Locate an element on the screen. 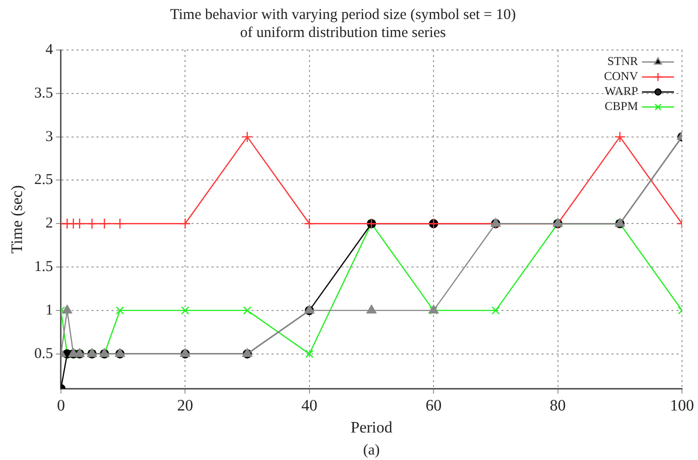 The width and height of the screenshot is (698, 460). x-tick-label: 20 is located at coordinates (185, 405).